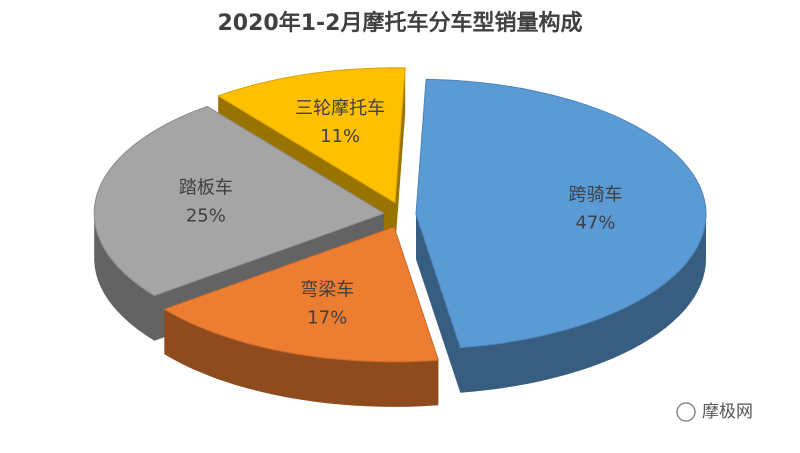 The image size is (800, 453). What do you see at coordinates (595, 194) in the screenshot?
I see `slice-label: 跨骑车` at bounding box center [595, 194].